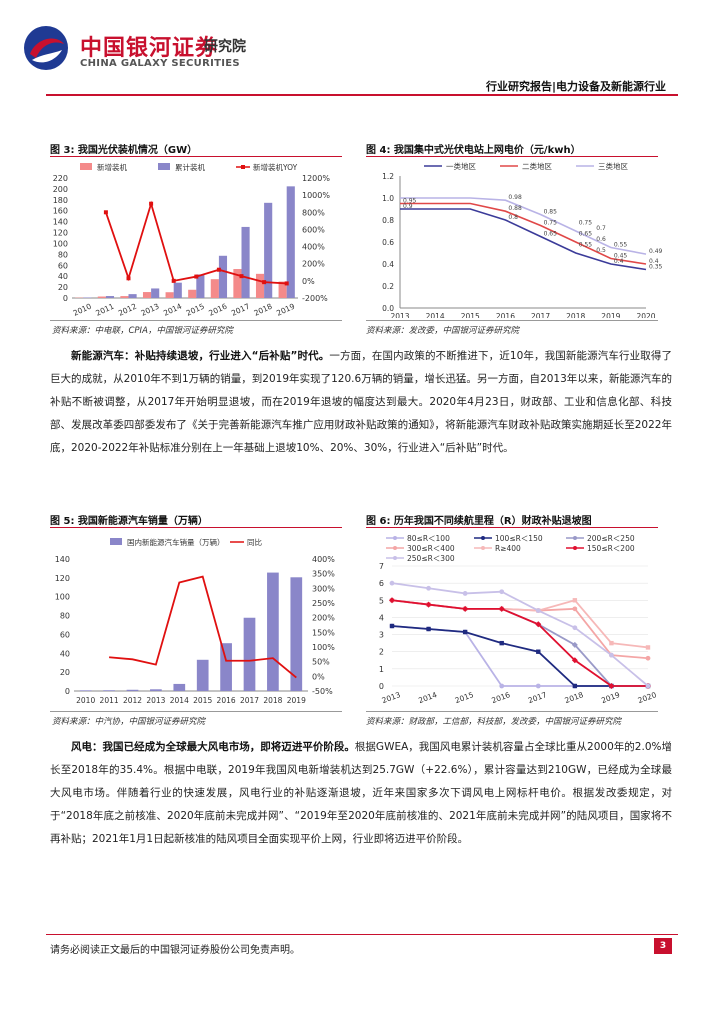 This screenshot has width=724, height=1024. I want to click on fig4-x-tick-label: 2017, so click(540, 315).